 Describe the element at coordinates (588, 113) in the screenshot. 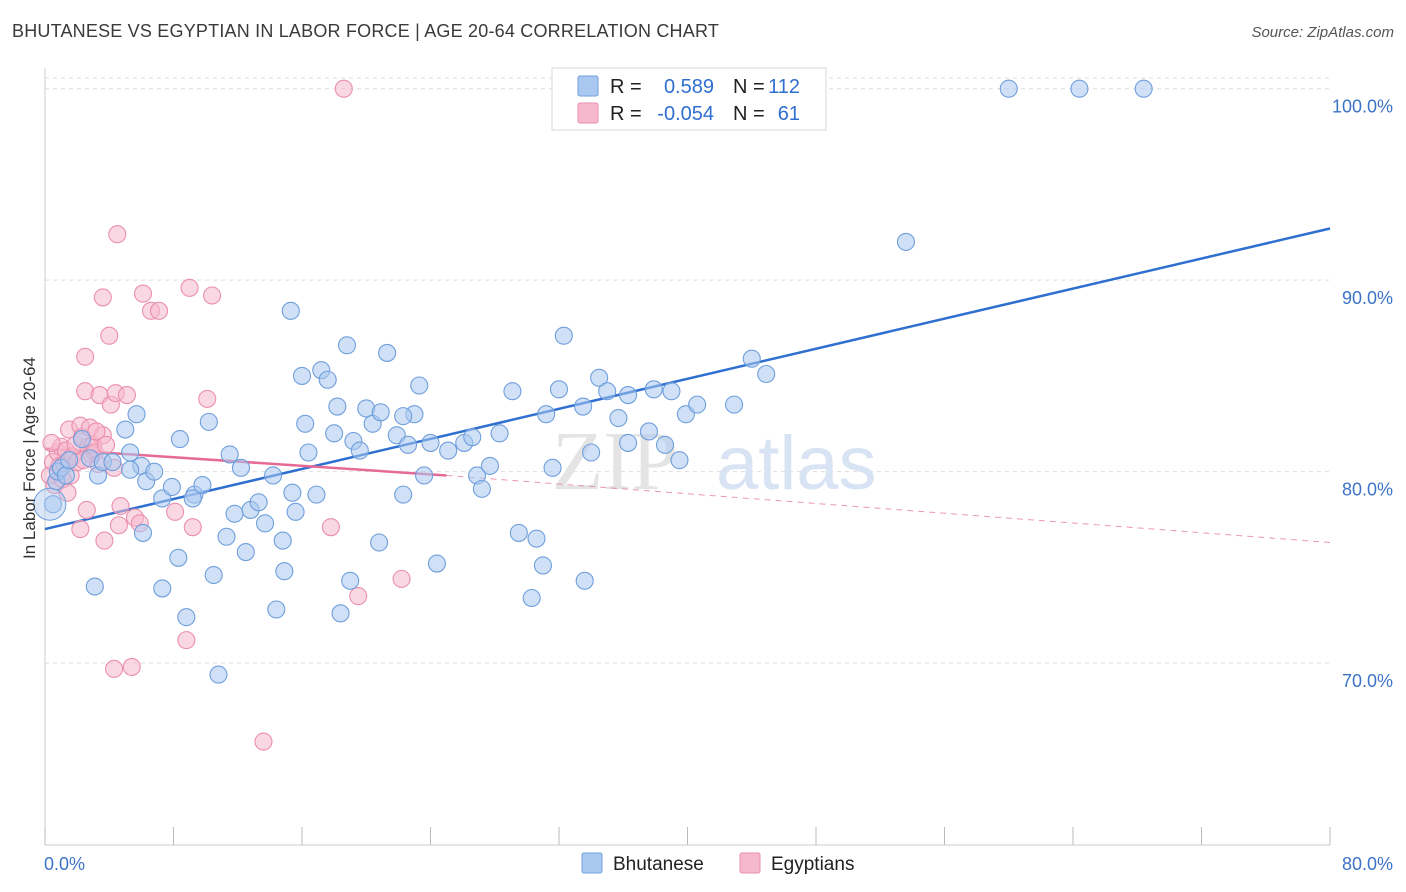

I see `legend-swatch-egyptians` at that location.